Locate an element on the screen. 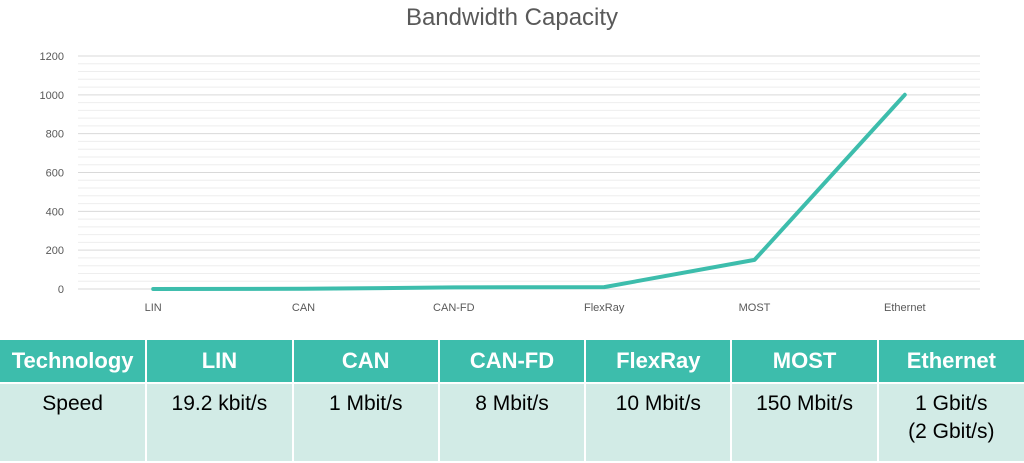 The image size is (1024, 463). header-technology: Technology is located at coordinates (74, 361).